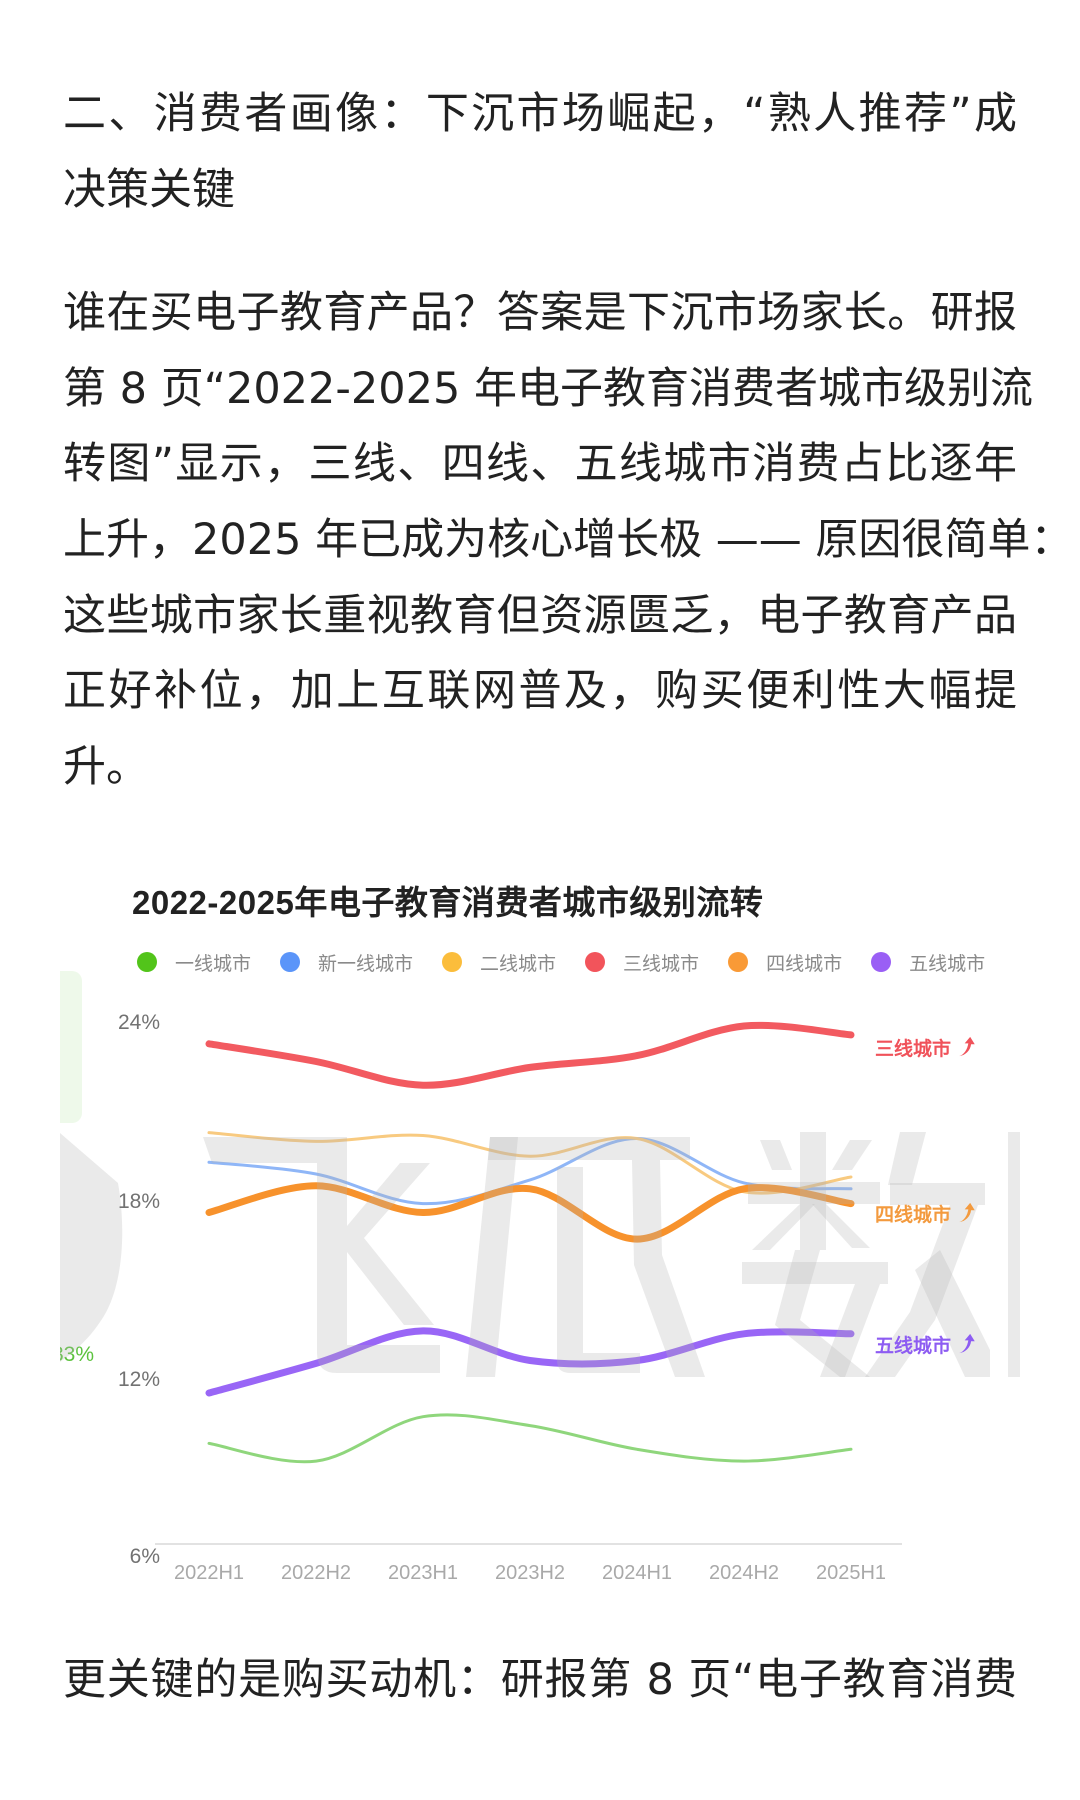 The image size is (1080, 1800). Describe the element at coordinates (213, 963) in the screenshot. I see `legend-label: 一线城市` at that location.